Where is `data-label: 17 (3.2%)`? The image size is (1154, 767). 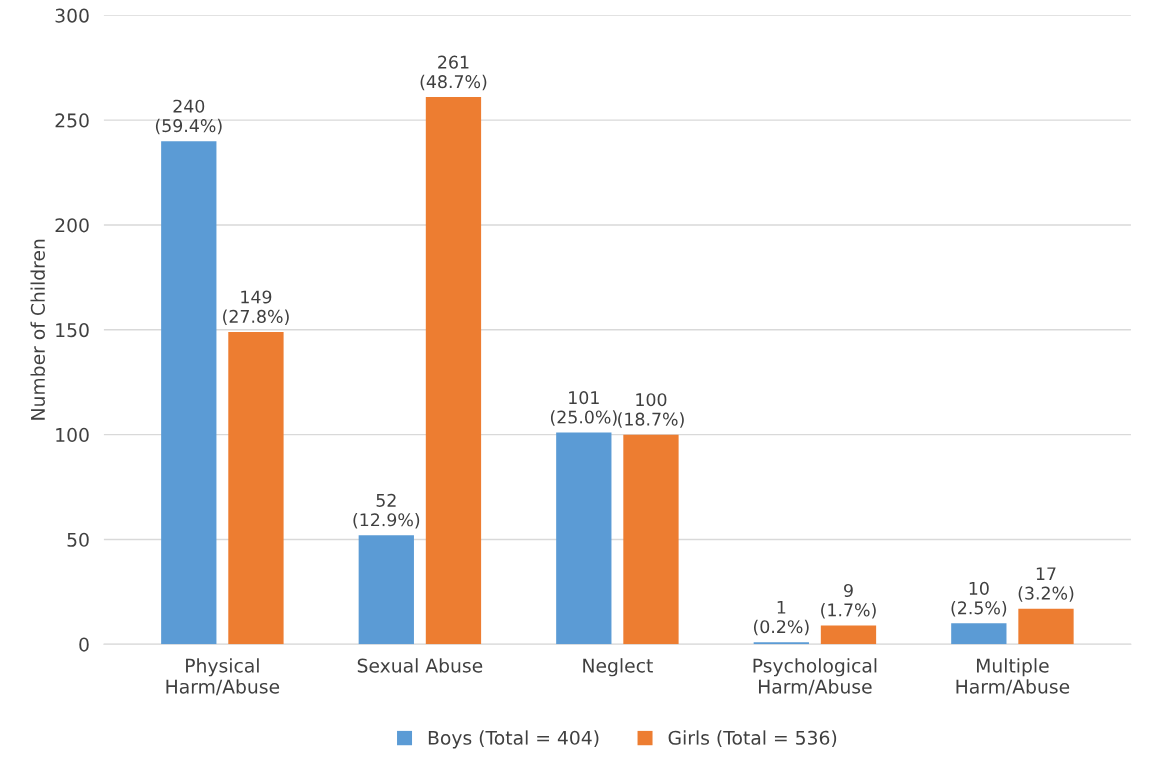 data-label: 17 (3.2%) is located at coordinates (1046, 584).